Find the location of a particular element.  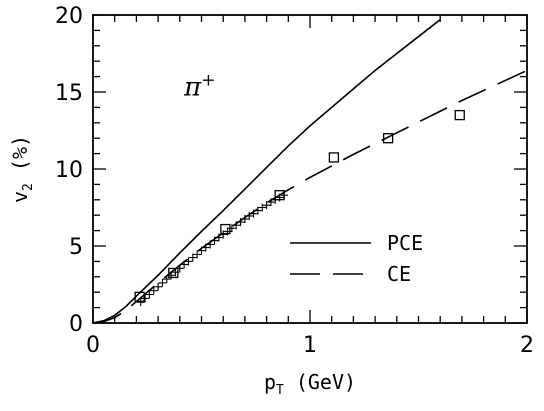

legend-label-pce: PCE is located at coordinates (405, 243).